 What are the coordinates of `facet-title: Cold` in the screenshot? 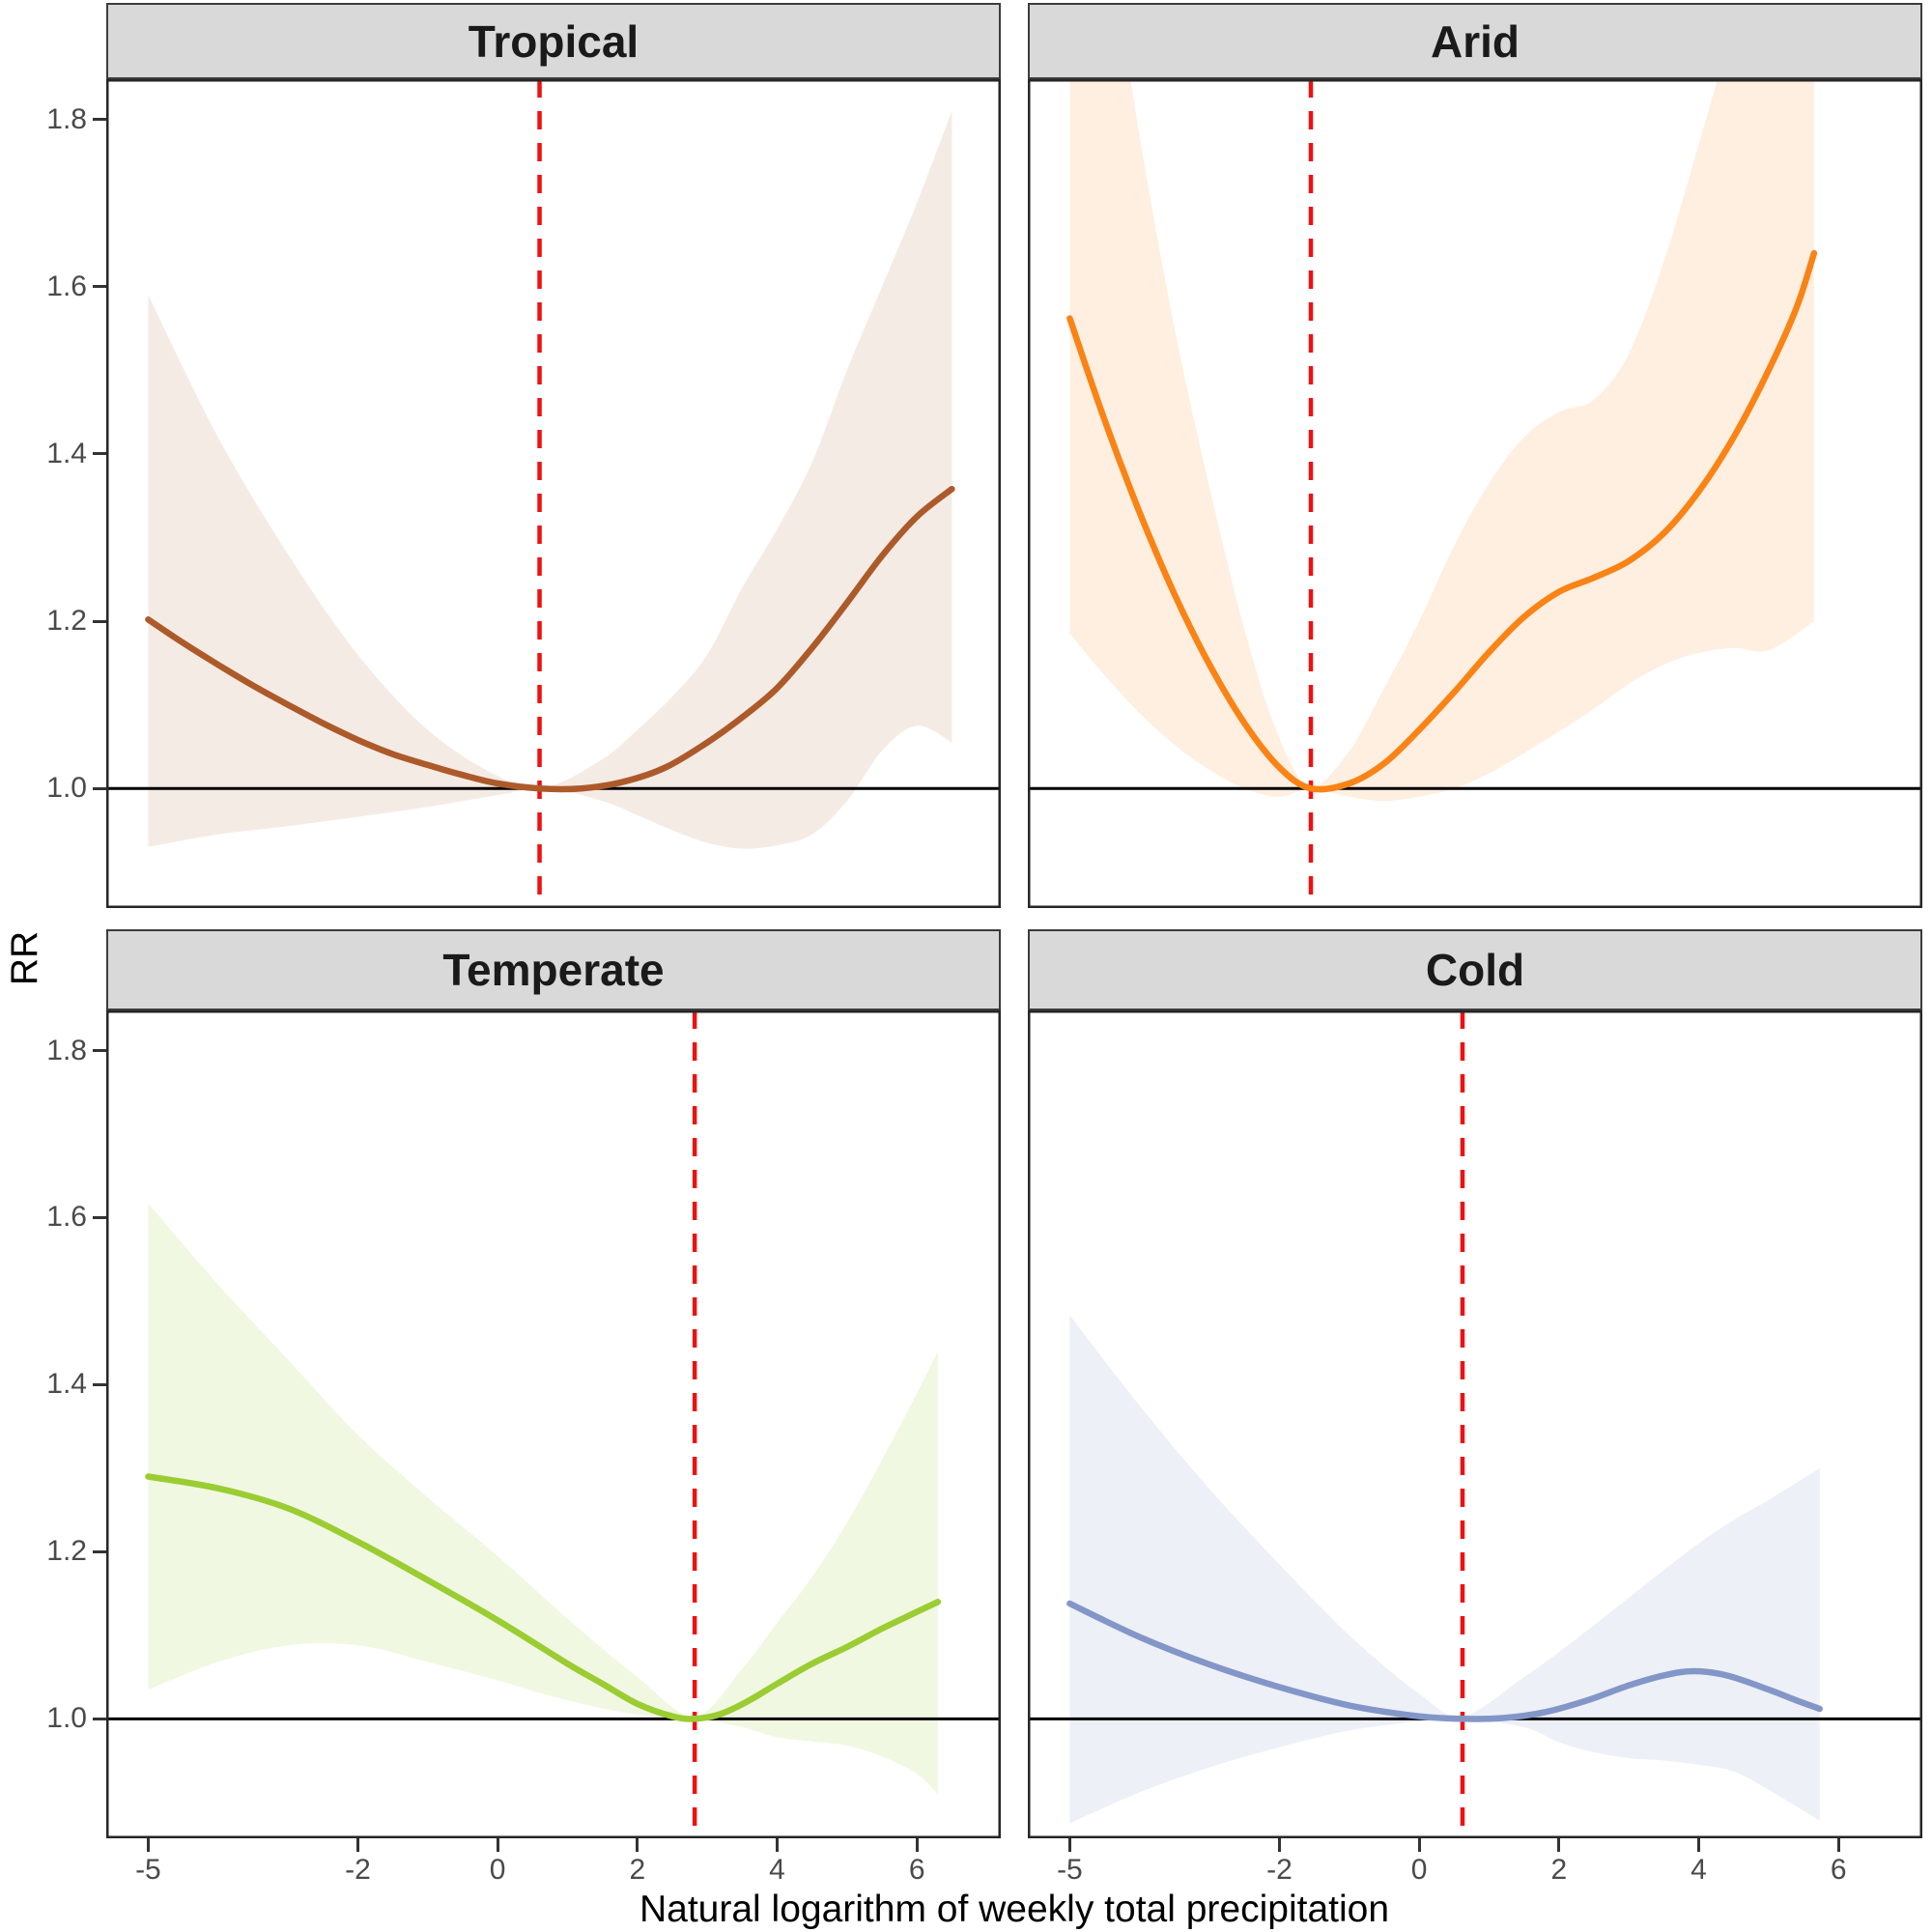 It's located at (1475, 970).